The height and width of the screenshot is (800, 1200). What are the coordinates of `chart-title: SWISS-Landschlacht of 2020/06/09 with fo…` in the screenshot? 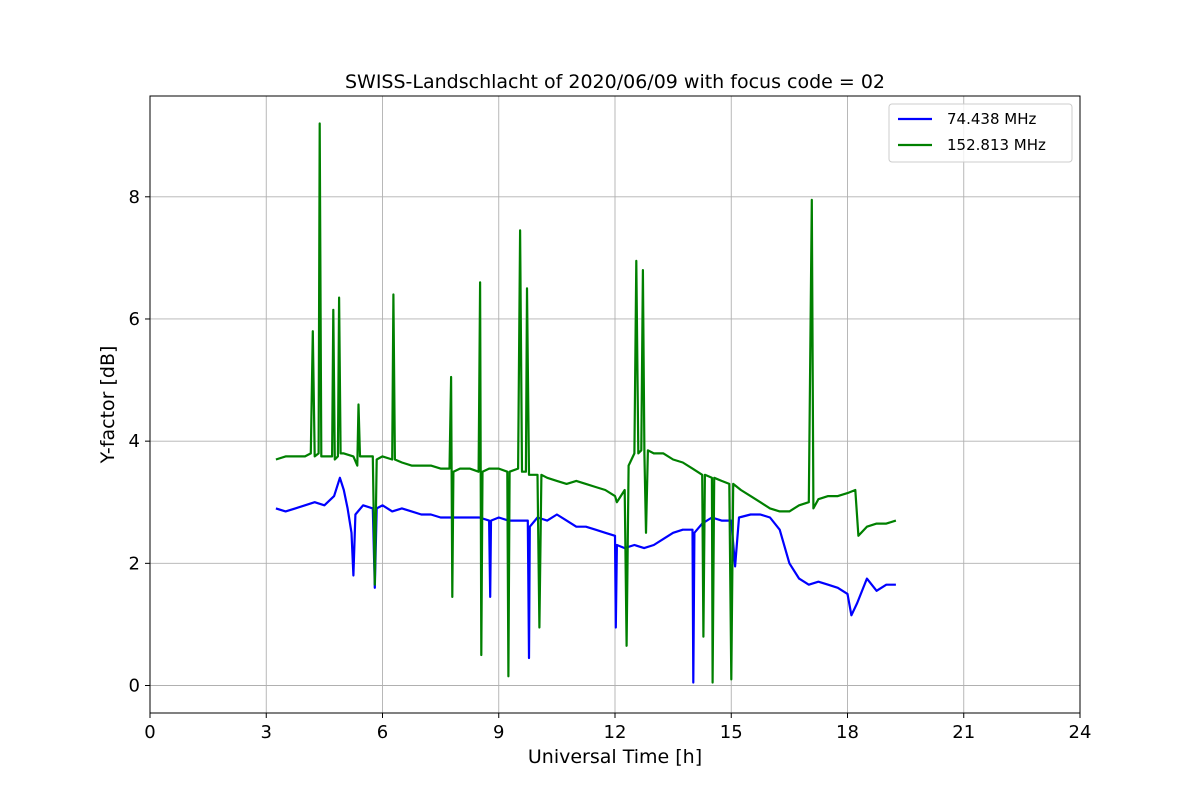 It's located at (615, 82).